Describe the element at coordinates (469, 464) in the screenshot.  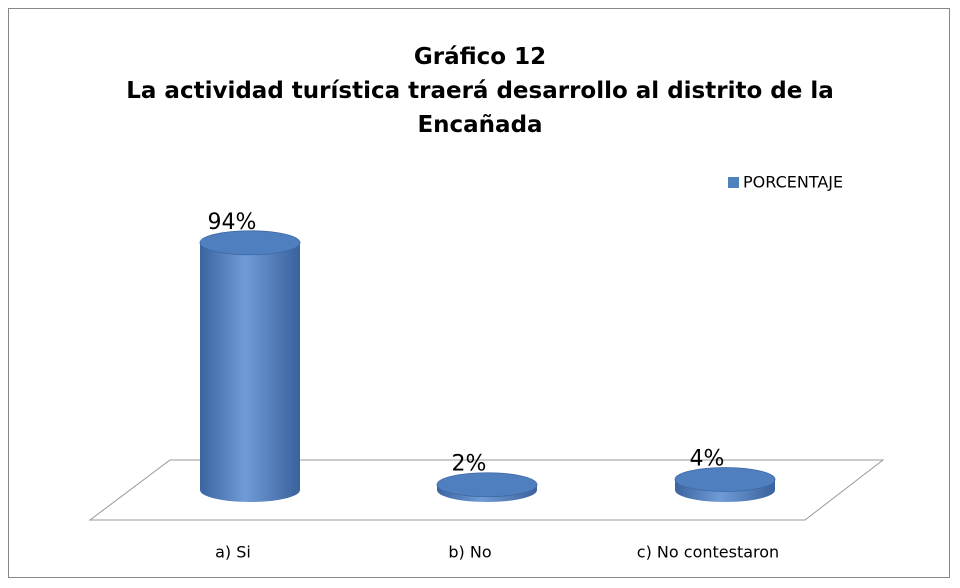
I see `data-label: 2%` at that location.